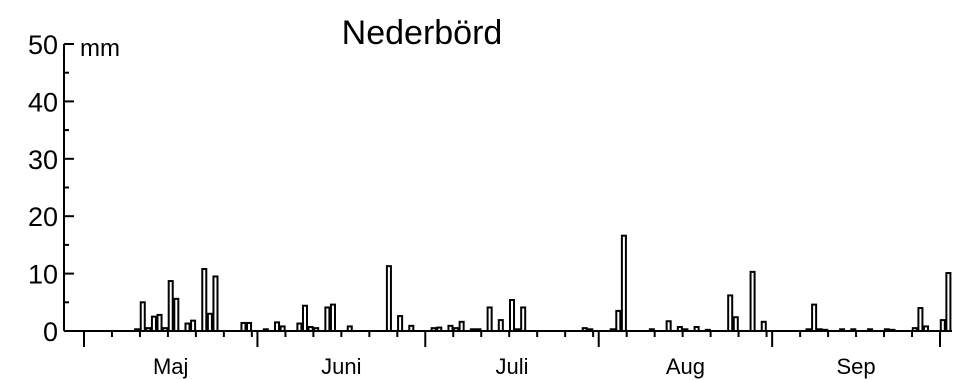 Image resolution: width=956 pixels, height=380 pixels. What do you see at coordinates (43, 102) in the screenshot?
I see `y-tick-label: 40` at bounding box center [43, 102].